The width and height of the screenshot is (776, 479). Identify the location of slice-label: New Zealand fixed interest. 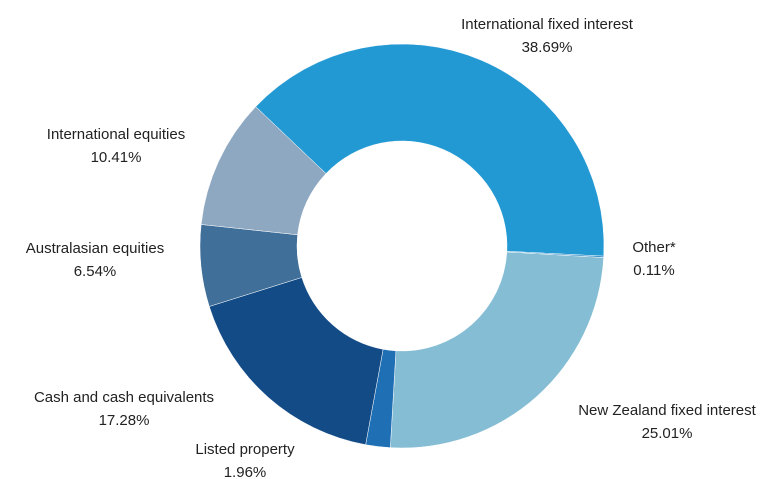
(667, 410).